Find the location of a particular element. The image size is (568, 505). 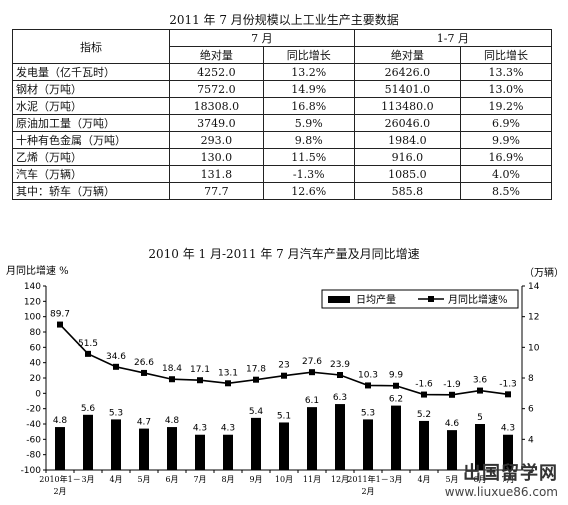

cell-month-abs: 18308.0 is located at coordinates (216, 106).